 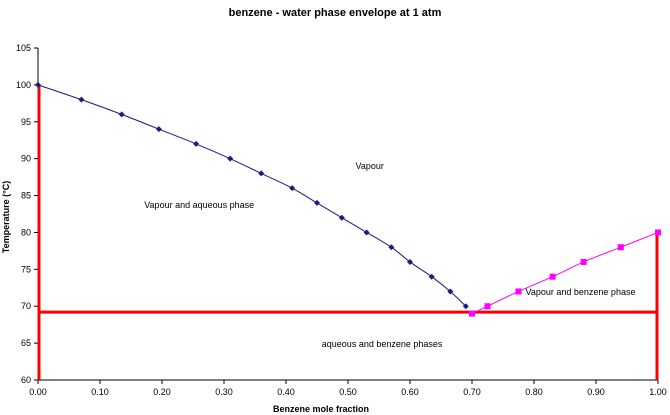 I want to click on x-tick-label: 0.80, so click(x=534, y=392).